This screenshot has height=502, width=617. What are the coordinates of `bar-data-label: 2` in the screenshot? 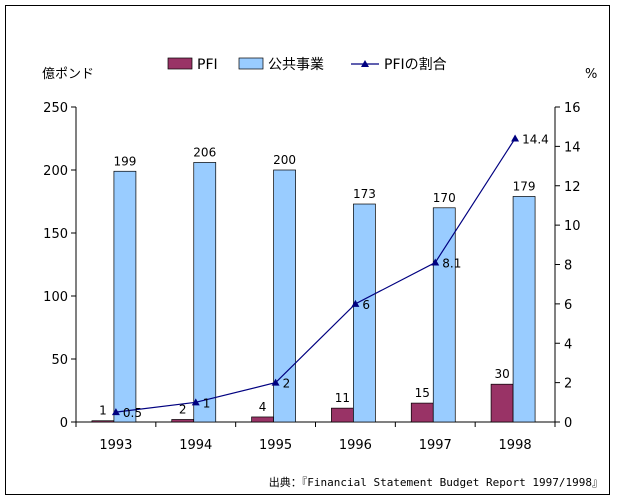 It's located at (183, 409).